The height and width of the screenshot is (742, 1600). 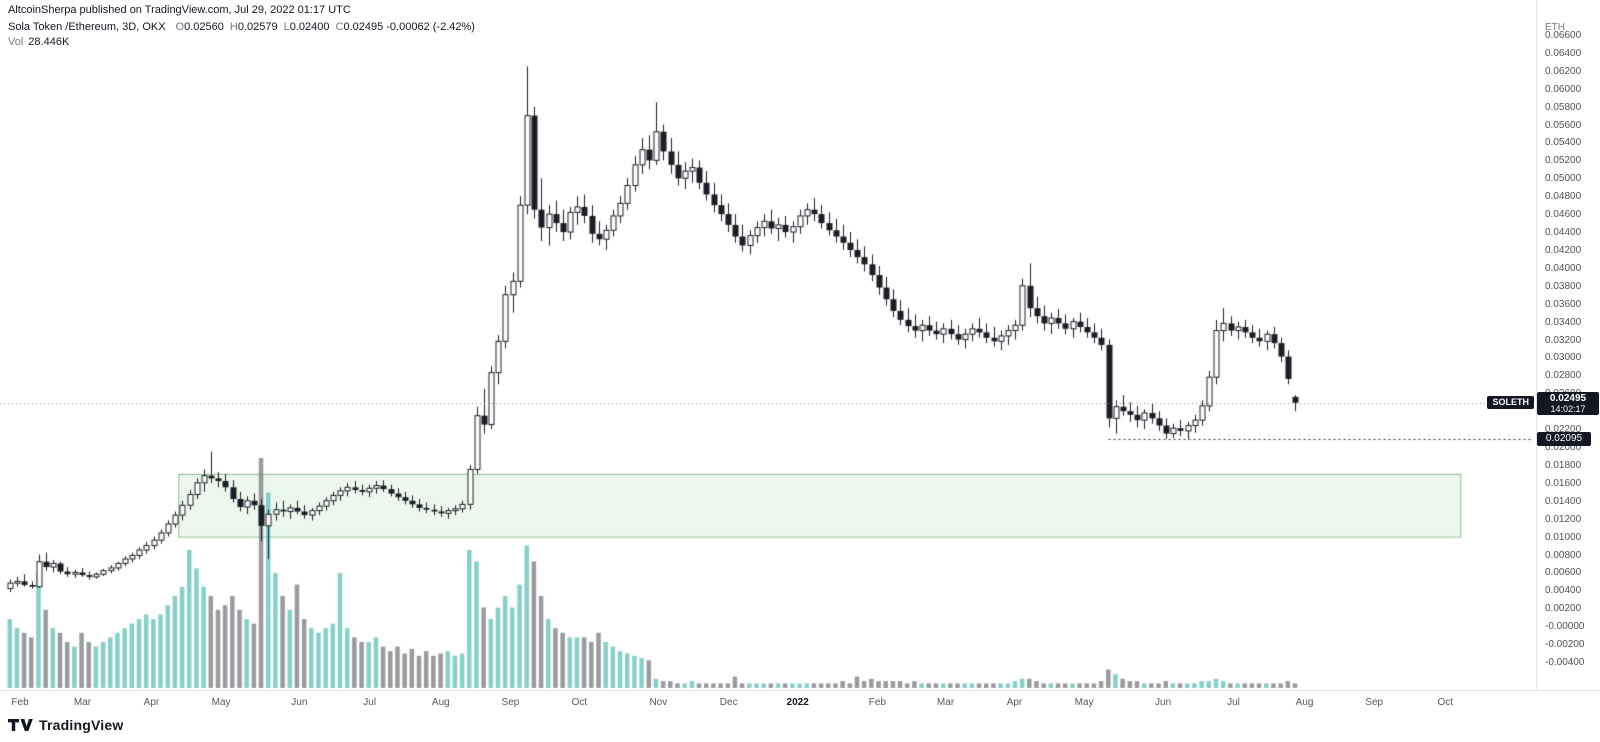 What do you see at coordinates (286, 27) in the screenshot?
I see `low-label: L` at bounding box center [286, 27].